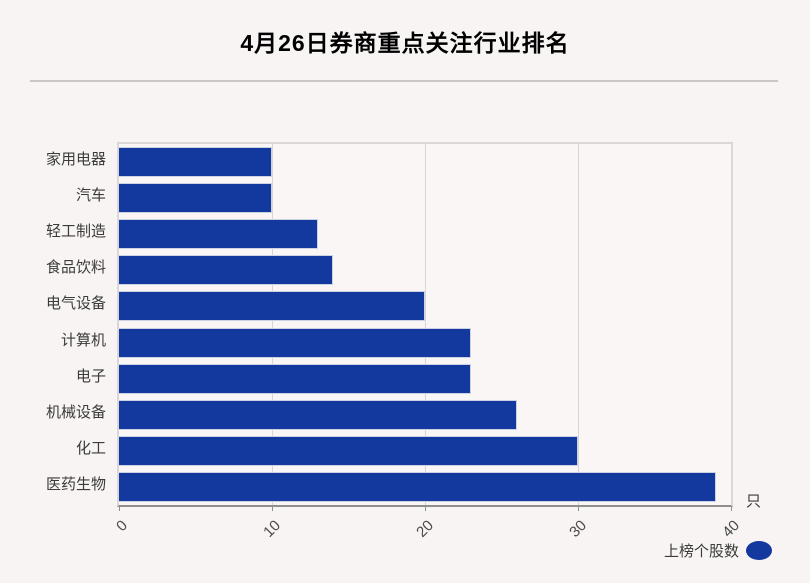 The height and width of the screenshot is (583, 810). Describe the element at coordinates (272, 529) in the screenshot. I see `x-tick-label-10: 10` at that location.